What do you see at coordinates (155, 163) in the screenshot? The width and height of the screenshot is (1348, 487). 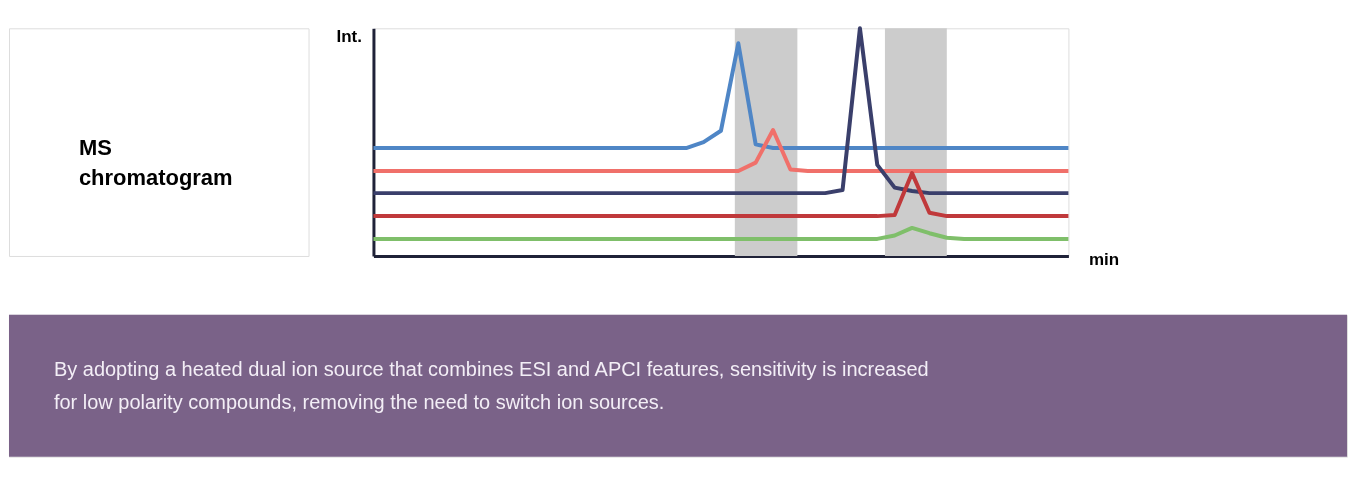 I see `text: MS chromatogram` at bounding box center [155, 163].